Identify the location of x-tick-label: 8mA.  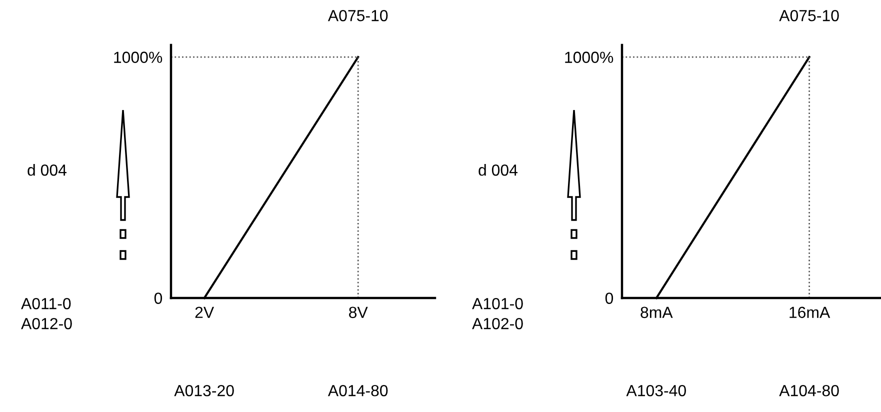
(656, 312).